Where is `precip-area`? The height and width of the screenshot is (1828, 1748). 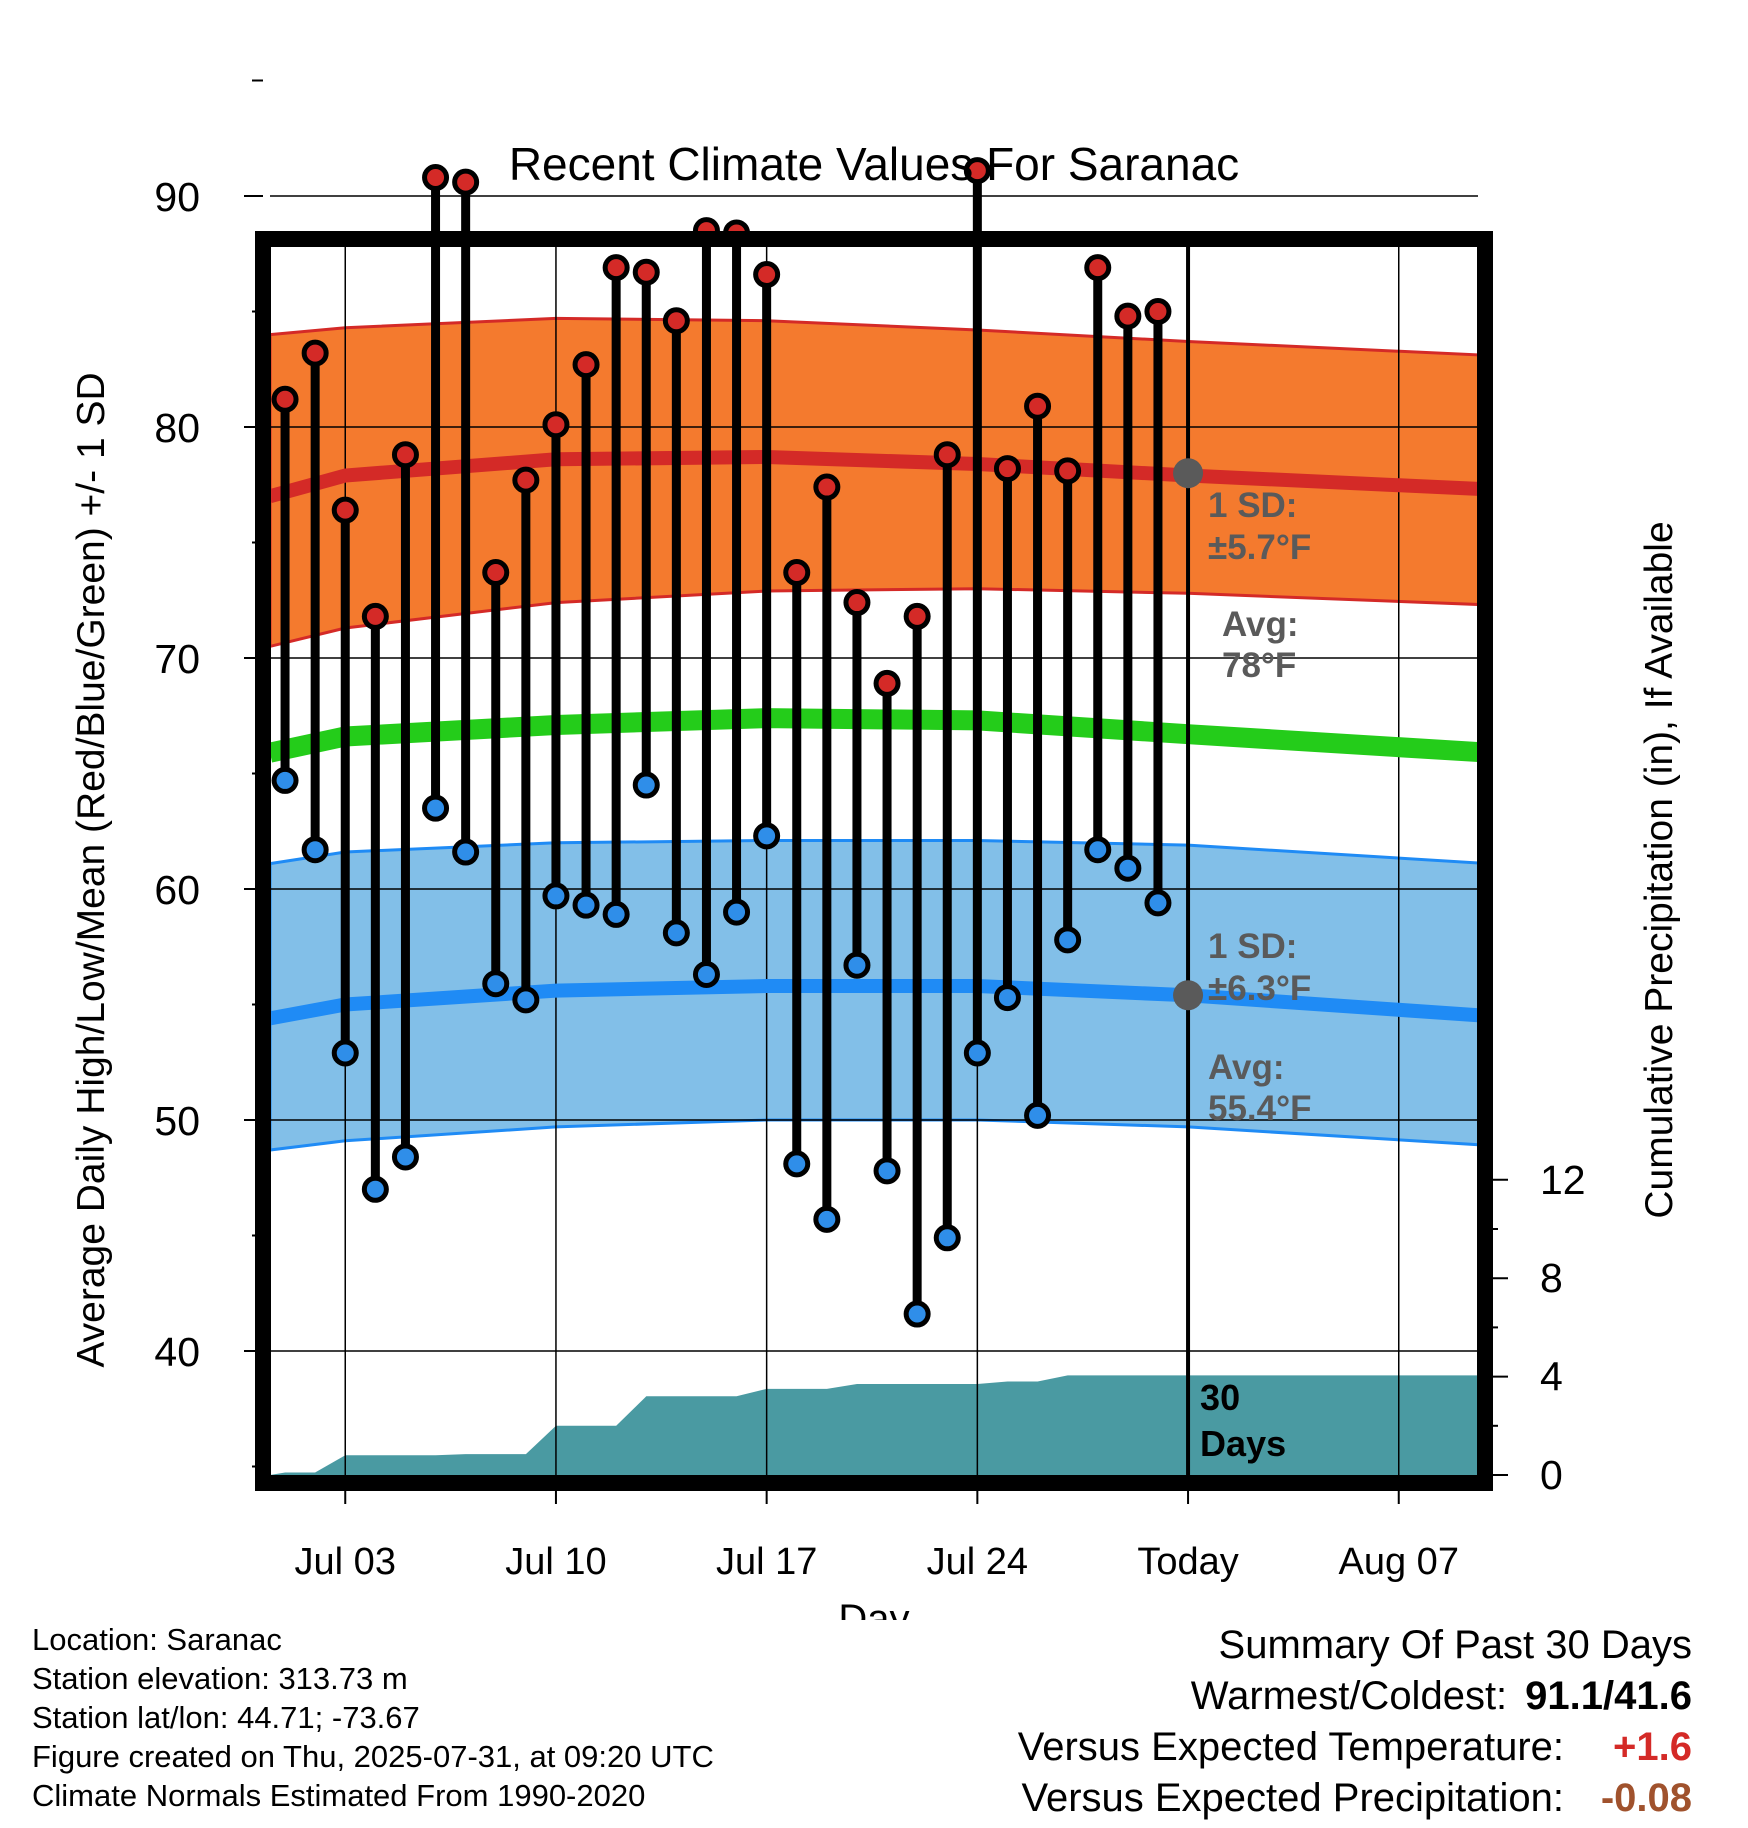
precip-area is located at coordinates (879, 1425).